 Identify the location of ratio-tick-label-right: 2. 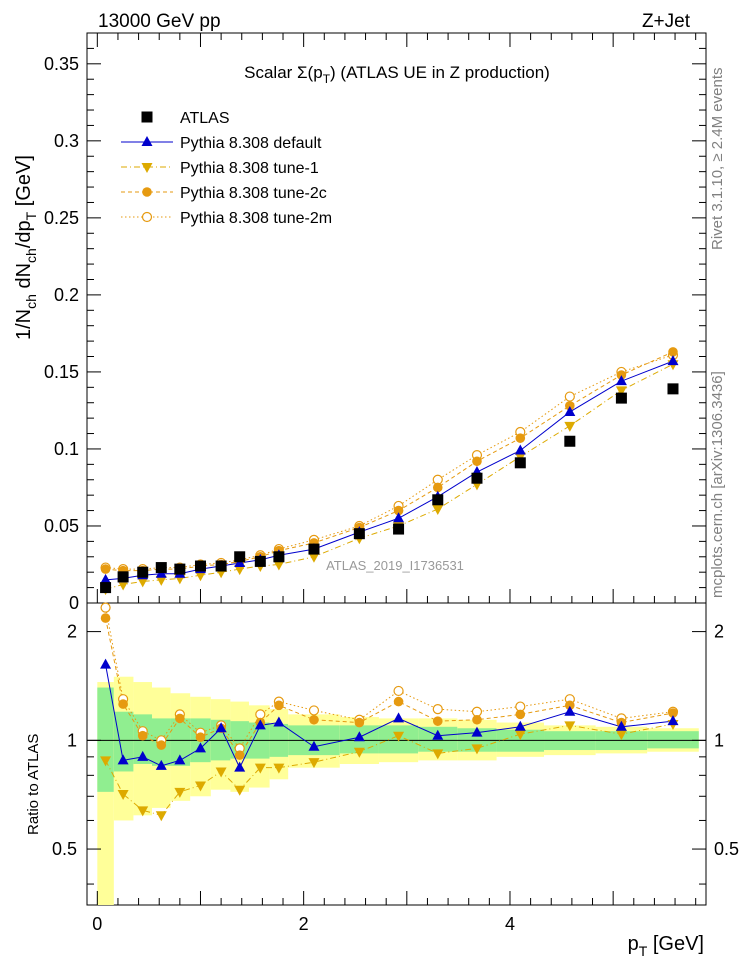
(719, 632).